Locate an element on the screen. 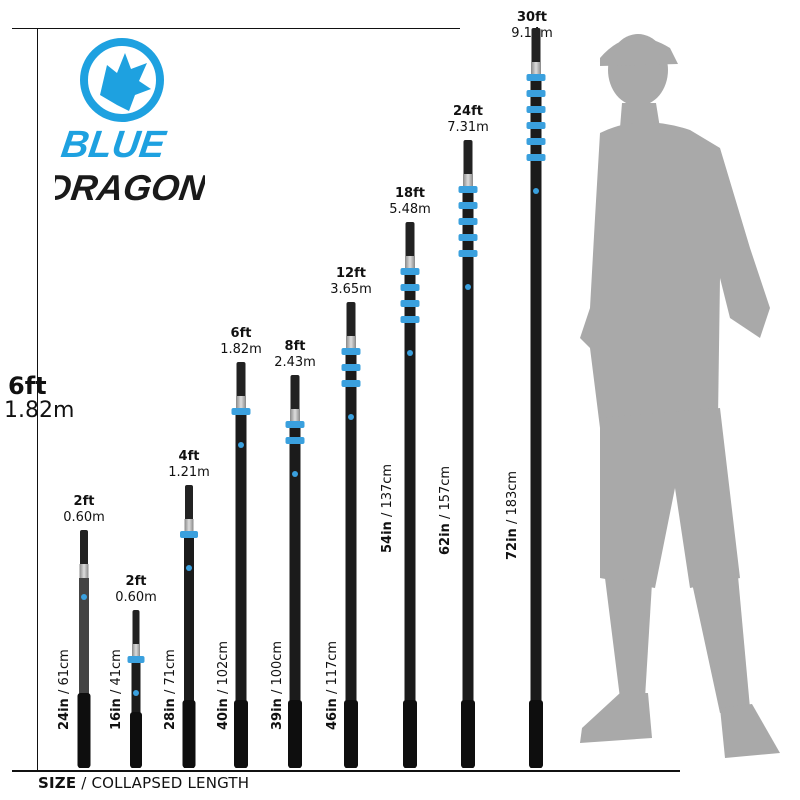 The height and width of the screenshot is (800, 800). extended-length-label: 8ft 2.43m is located at coordinates (295, 355).